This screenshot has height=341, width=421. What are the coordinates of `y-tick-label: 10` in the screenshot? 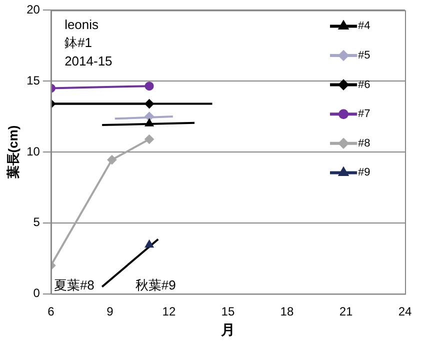 It's located at (33, 151).